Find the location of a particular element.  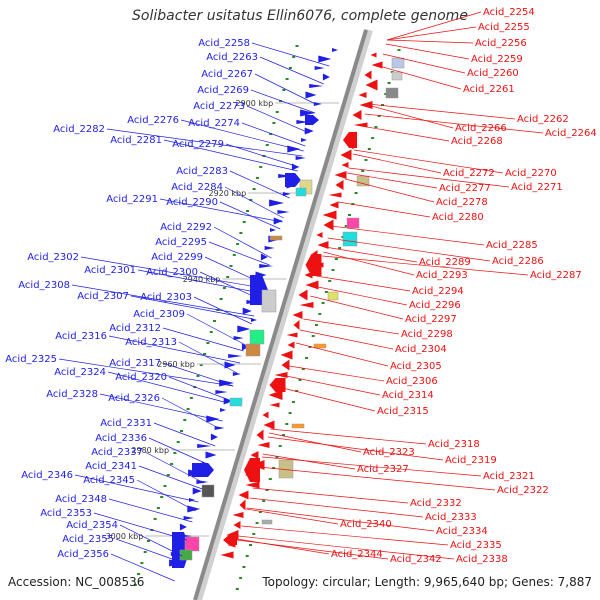

left-gene-label: Acid_2282 is located at coordinates (79, 129).